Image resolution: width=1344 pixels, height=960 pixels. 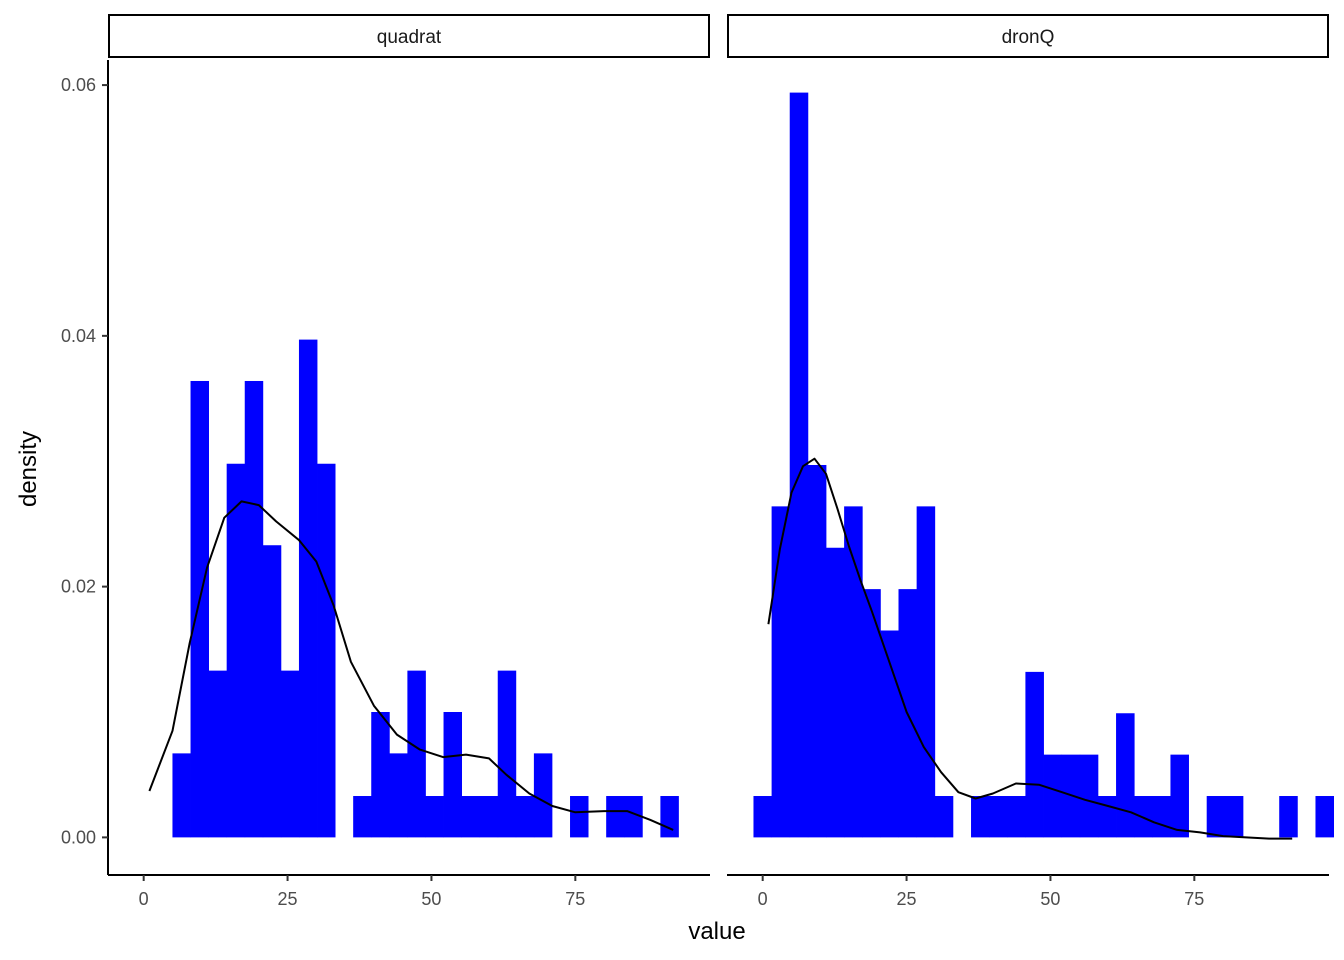 I want to click on facet-strip-label: dronQ, so click(x=1028, y=37).